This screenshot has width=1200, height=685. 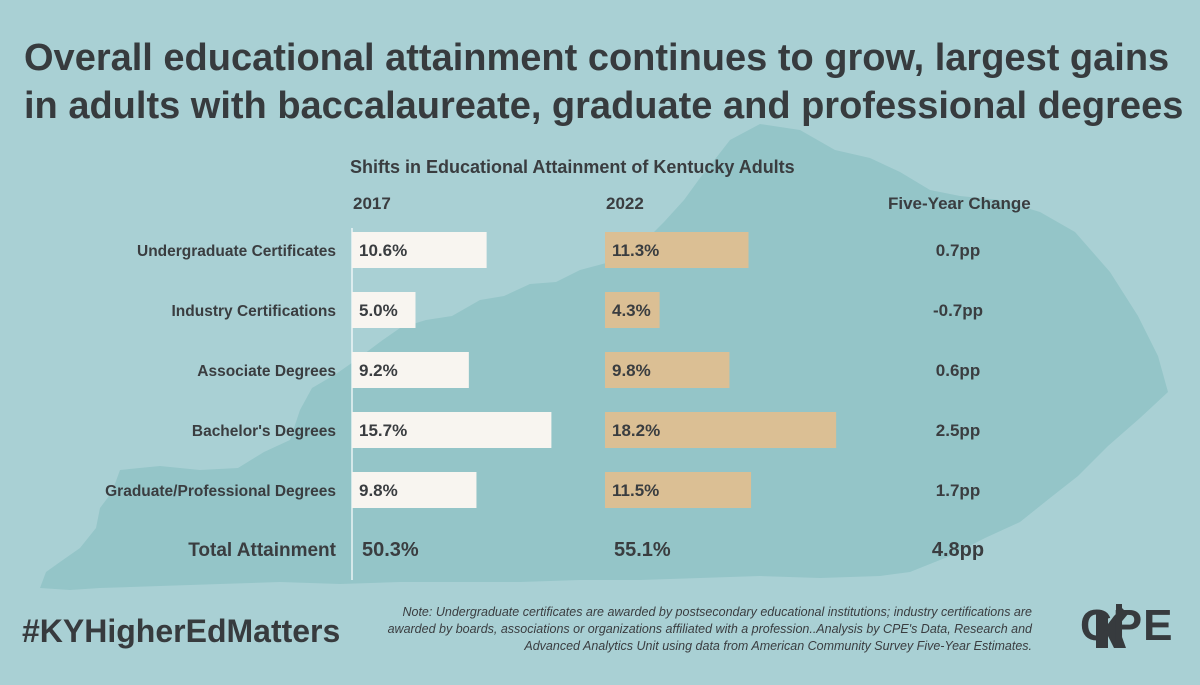 I want to click on total-label: Total Attainment, so click(x=262, y=550).